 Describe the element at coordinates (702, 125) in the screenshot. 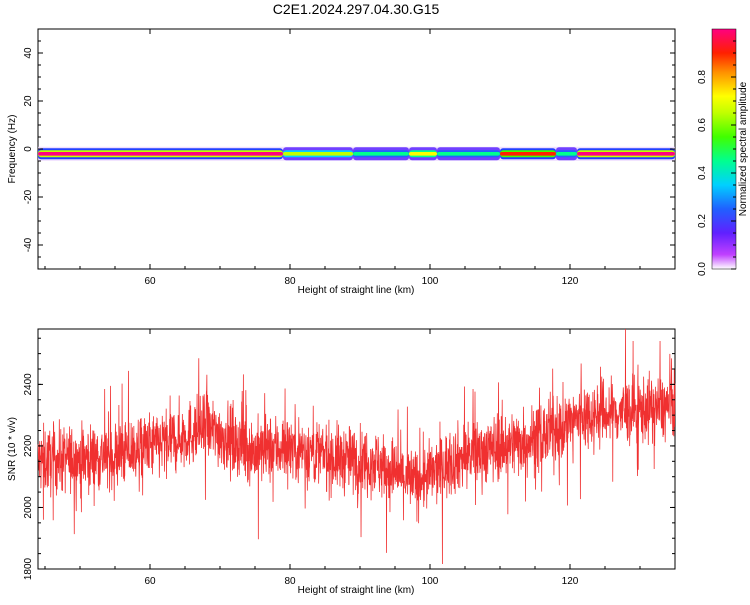

I see `colorbar-tick-label-3: 0.6` at that location.